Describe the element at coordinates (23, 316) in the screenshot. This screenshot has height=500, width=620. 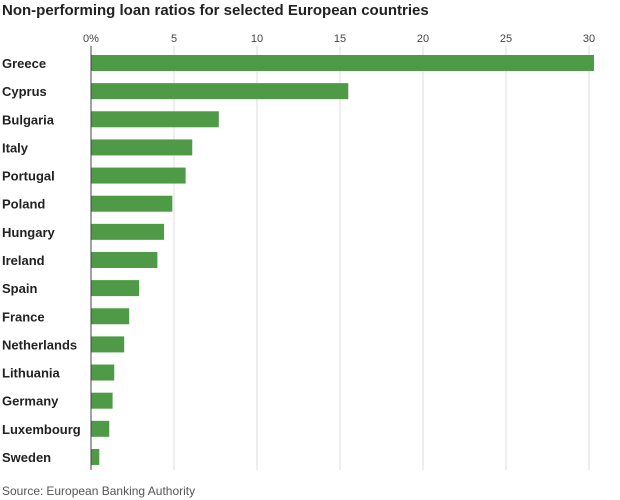
I see `category-label: France` at that location.